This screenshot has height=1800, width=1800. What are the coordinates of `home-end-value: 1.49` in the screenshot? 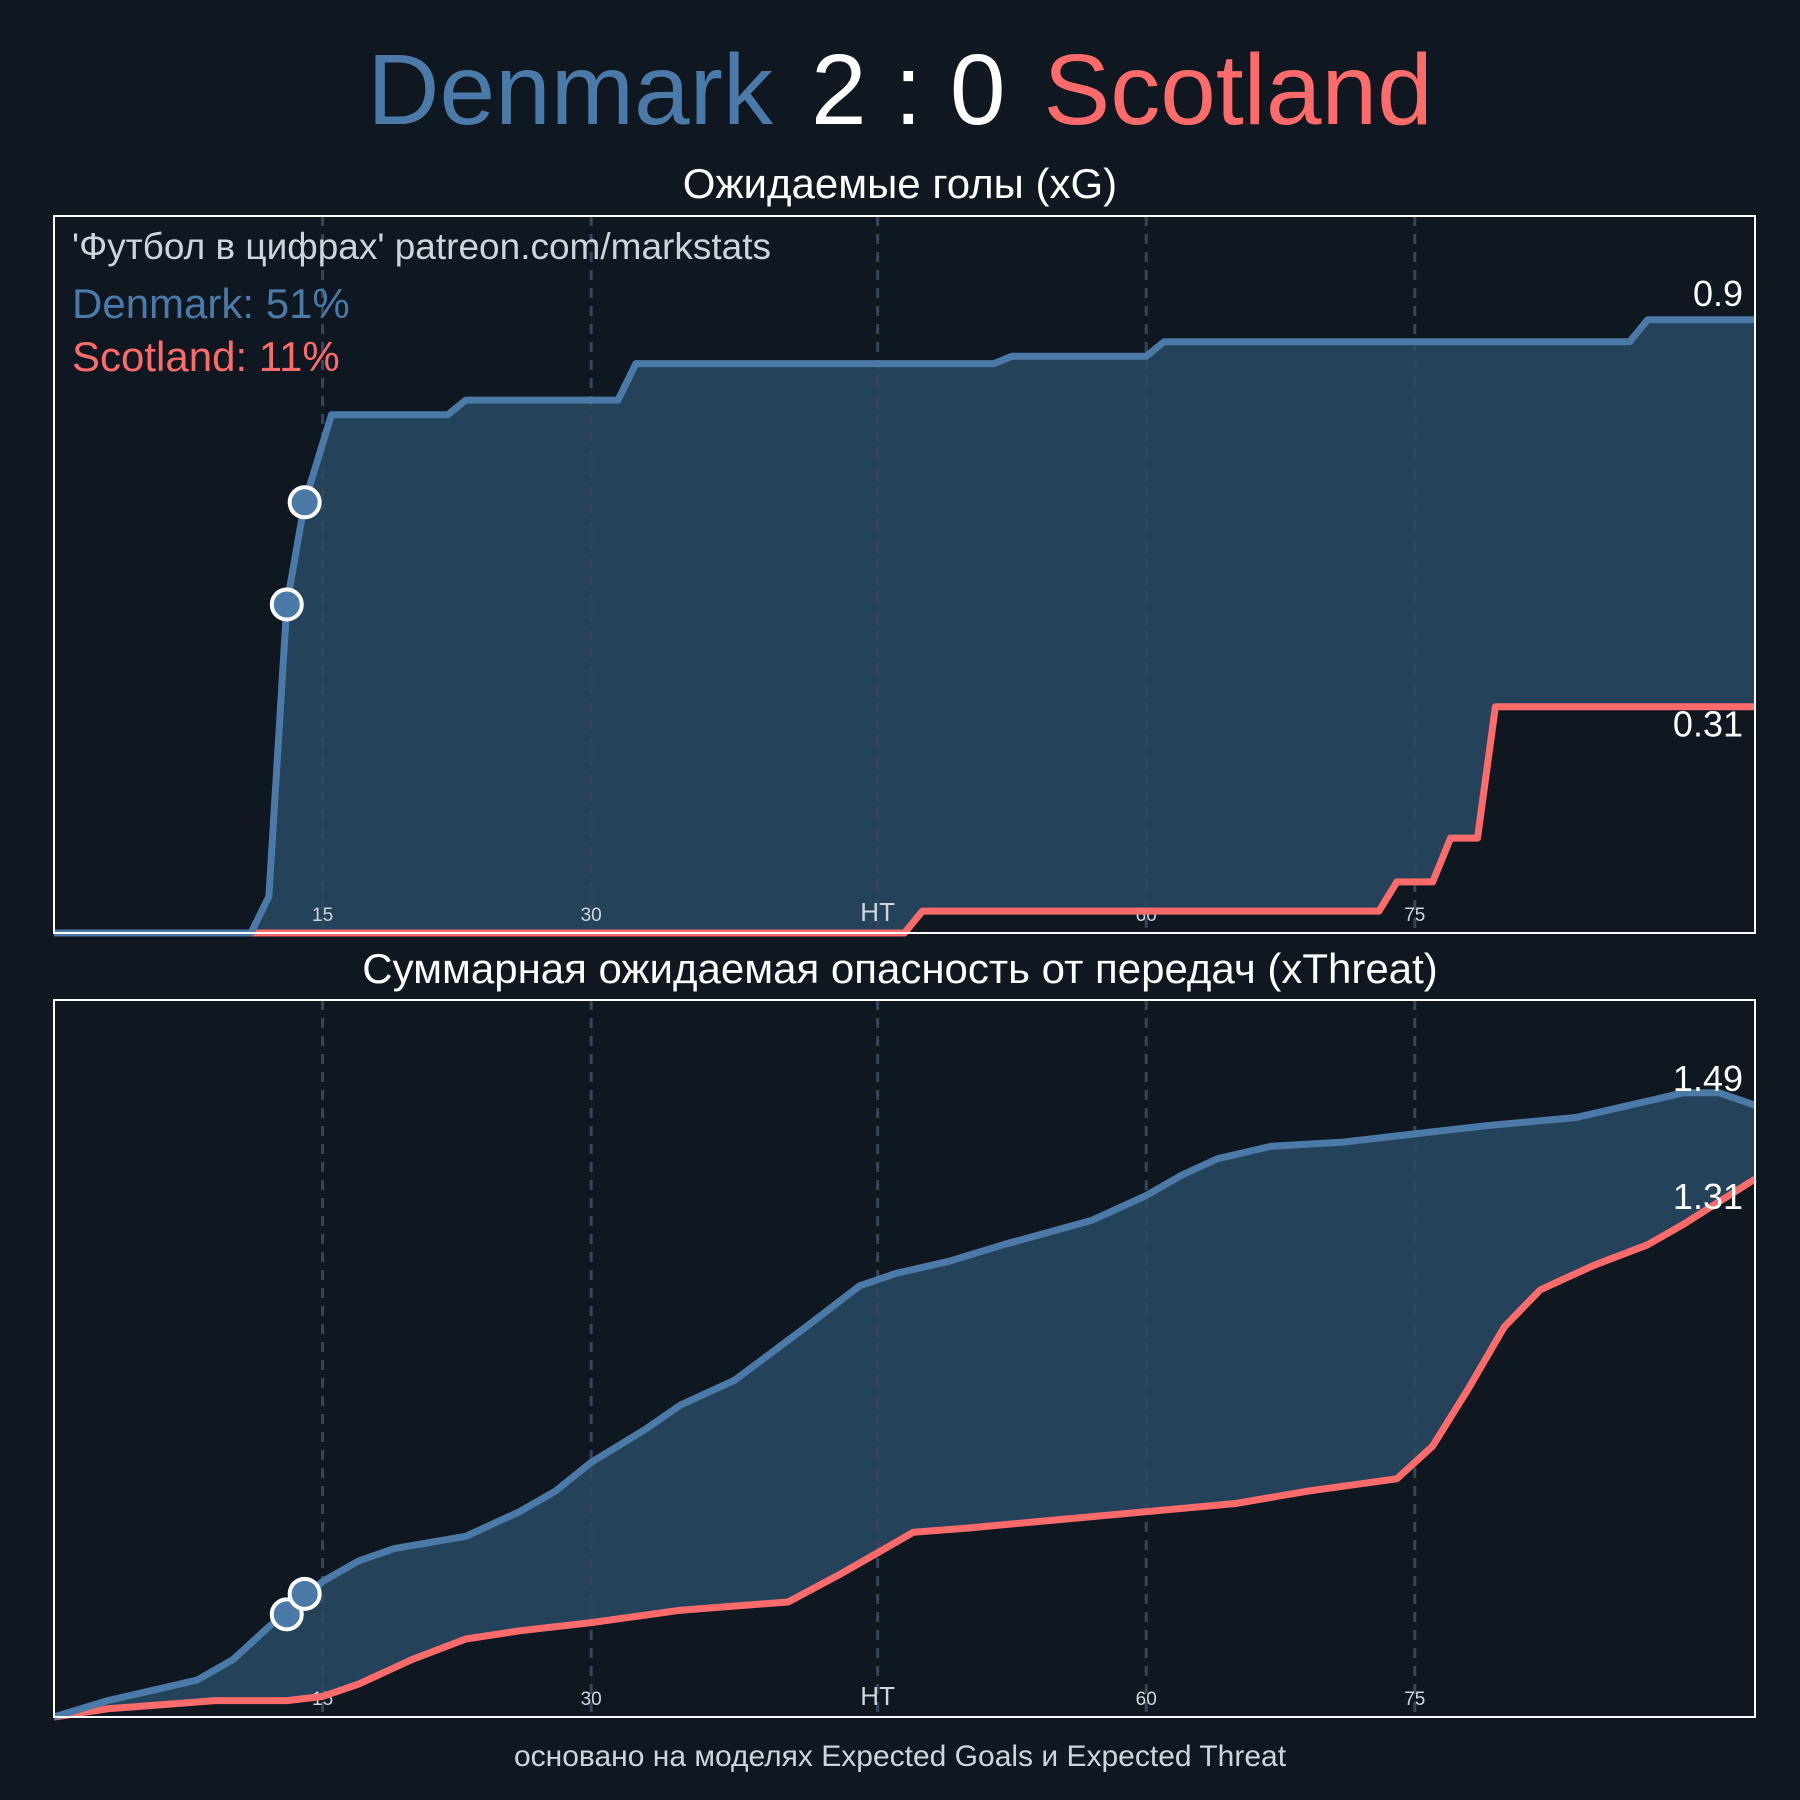 It's located at (1708, 1078).